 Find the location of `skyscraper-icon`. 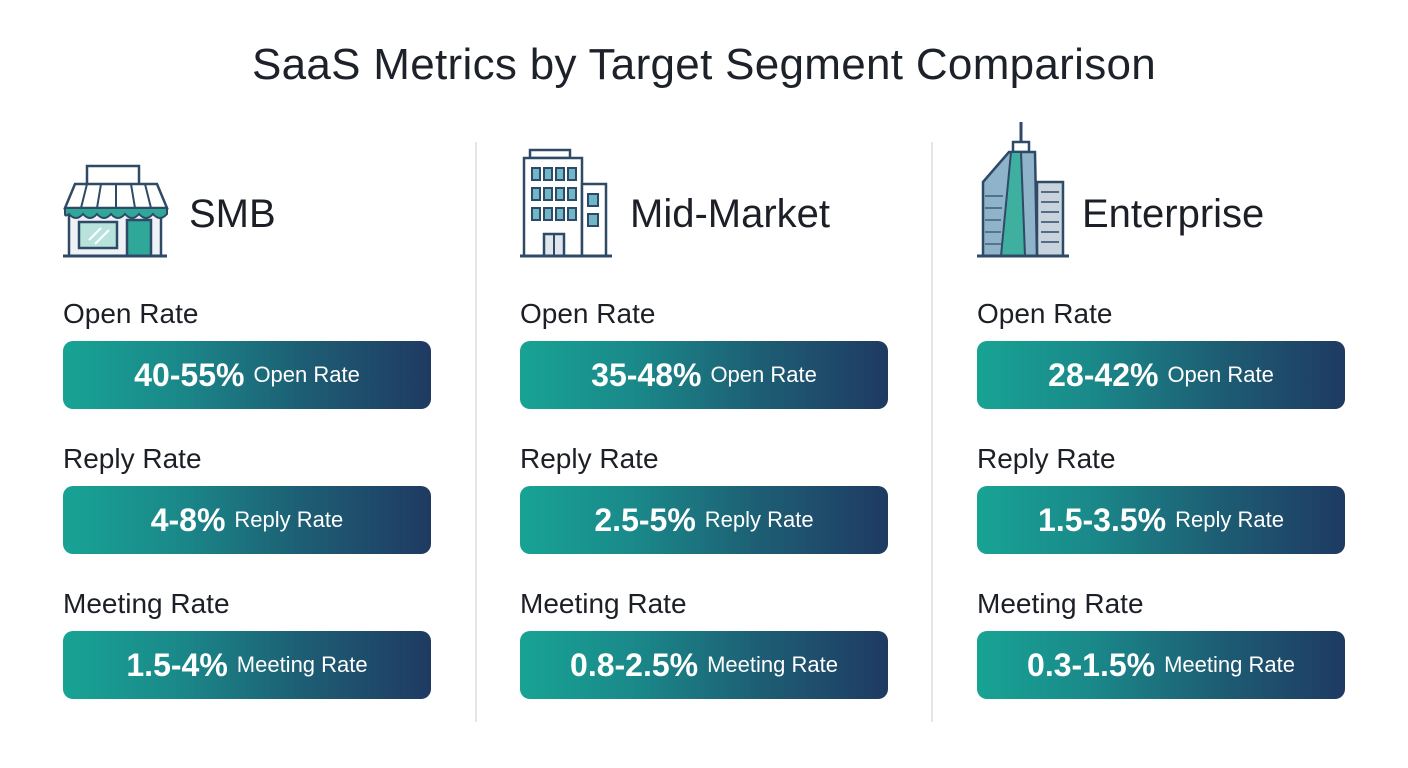

skyscraper-icon is located at coordinates (1023, 190).